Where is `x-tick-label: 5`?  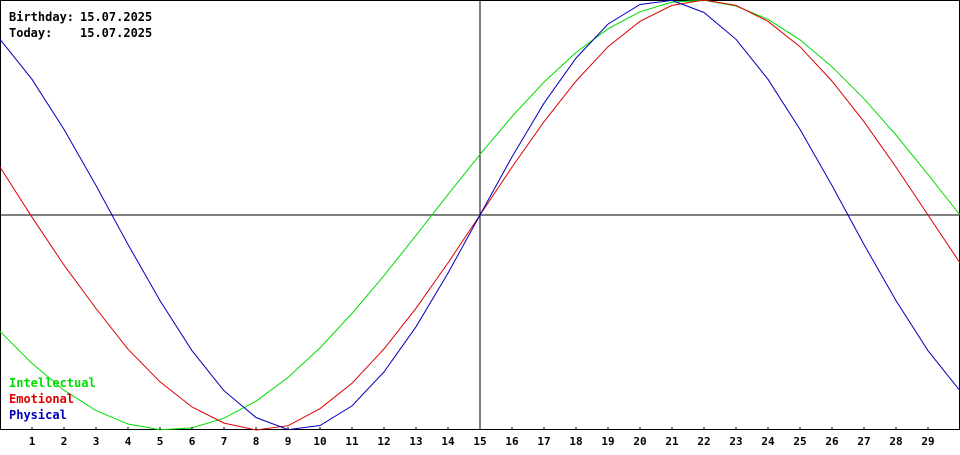 x-tick-label: 5 is located at coordinates (160, 441).